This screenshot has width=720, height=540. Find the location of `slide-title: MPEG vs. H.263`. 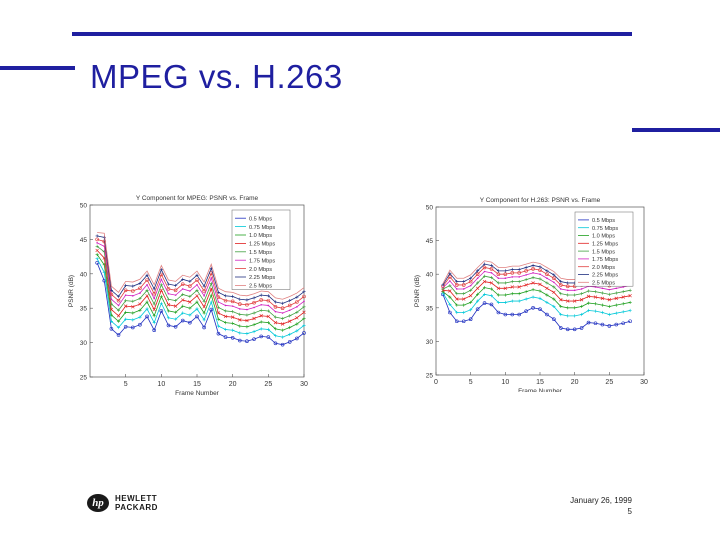

slide-title: MPEG vs. H.263 is located at coordinates (216, 76).